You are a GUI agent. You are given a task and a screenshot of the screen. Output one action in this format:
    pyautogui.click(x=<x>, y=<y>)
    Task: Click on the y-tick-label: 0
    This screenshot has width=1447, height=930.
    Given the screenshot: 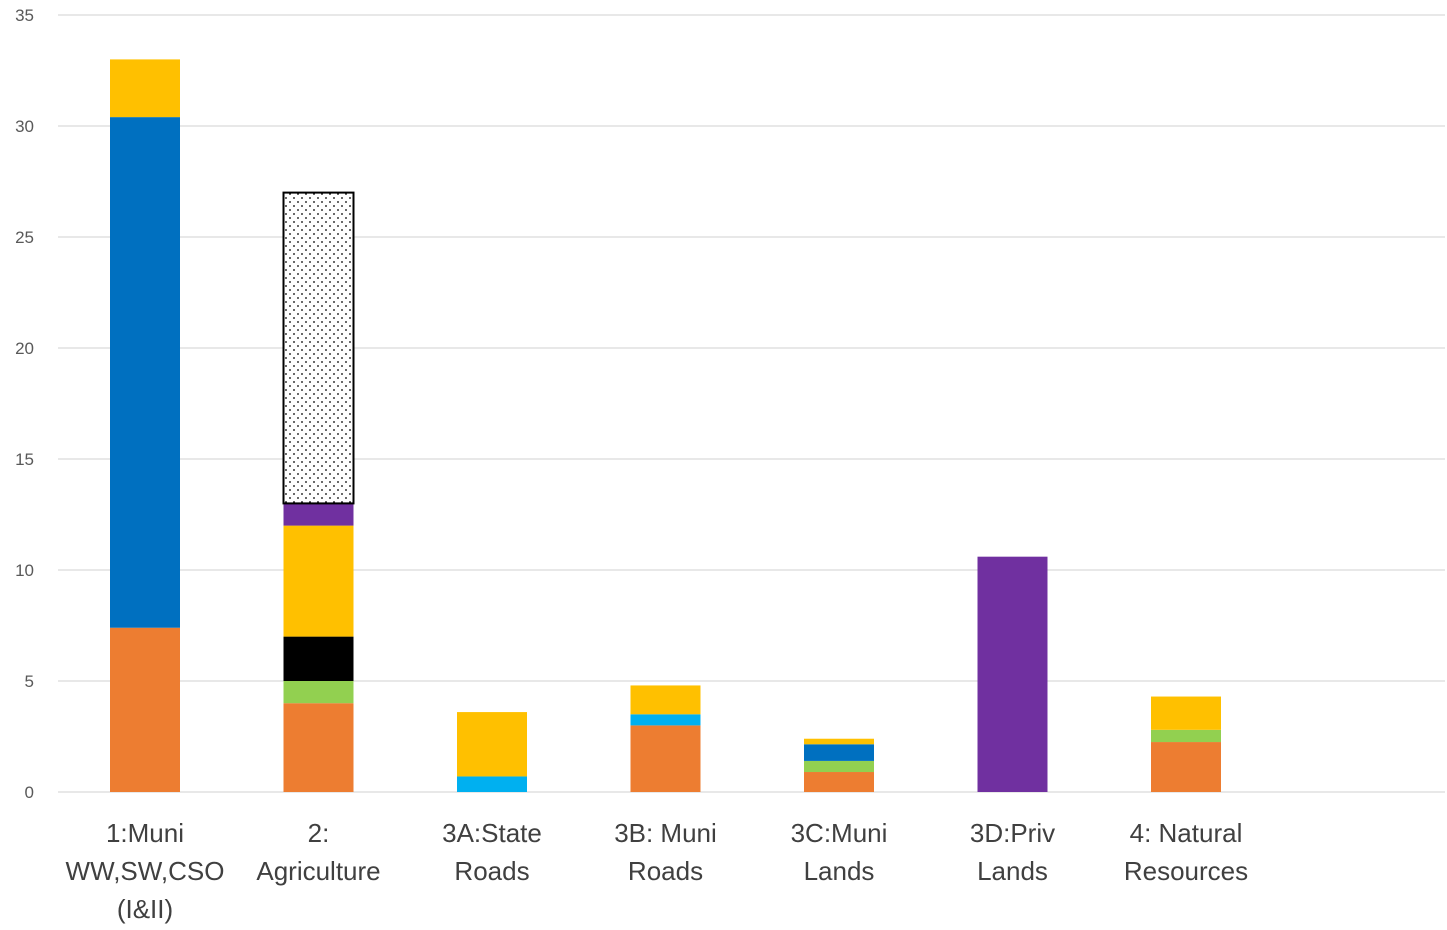 What is the action you would take?
    pyautogui.click(x=29, y=792)
    